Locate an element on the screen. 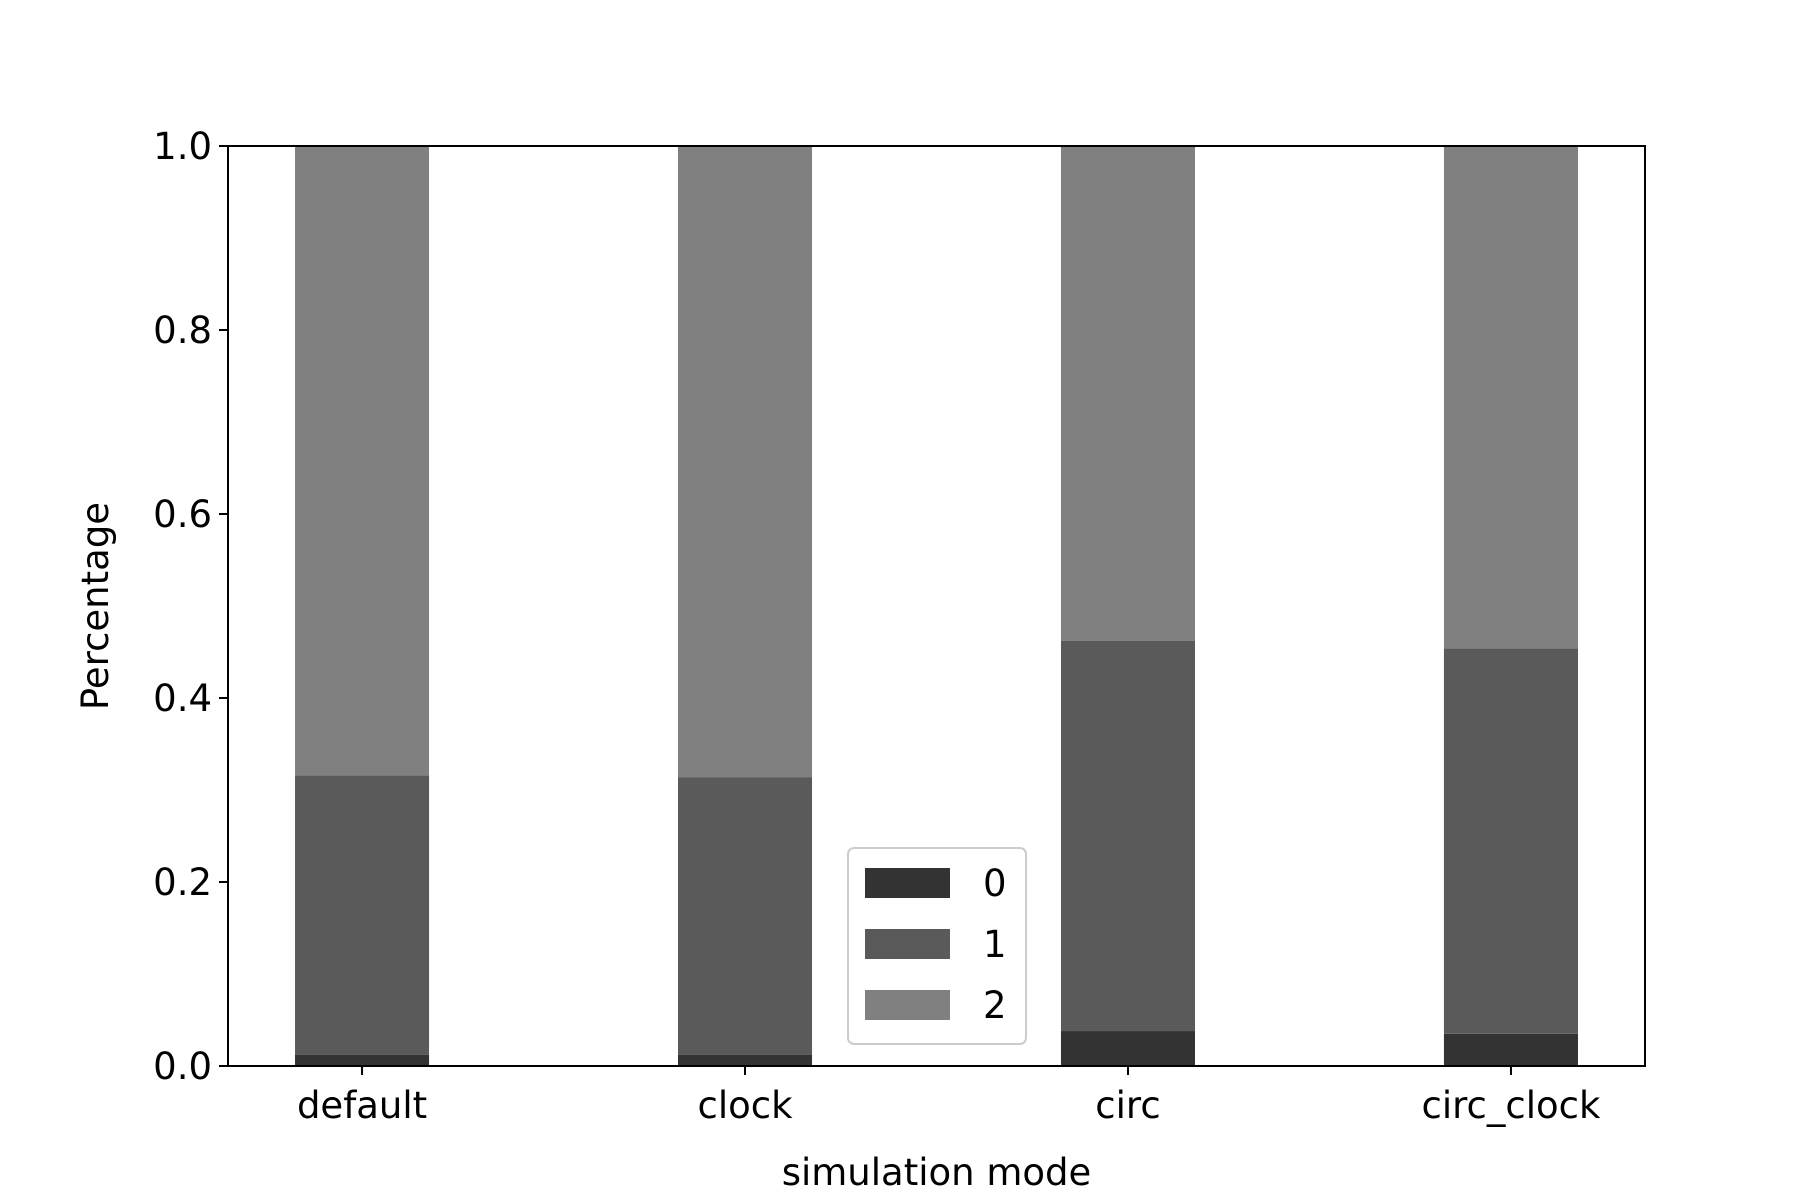 The height and width of the screenshot is (1200, 1800). x-tick-label: circ is located at coordinates (1127, 1105).